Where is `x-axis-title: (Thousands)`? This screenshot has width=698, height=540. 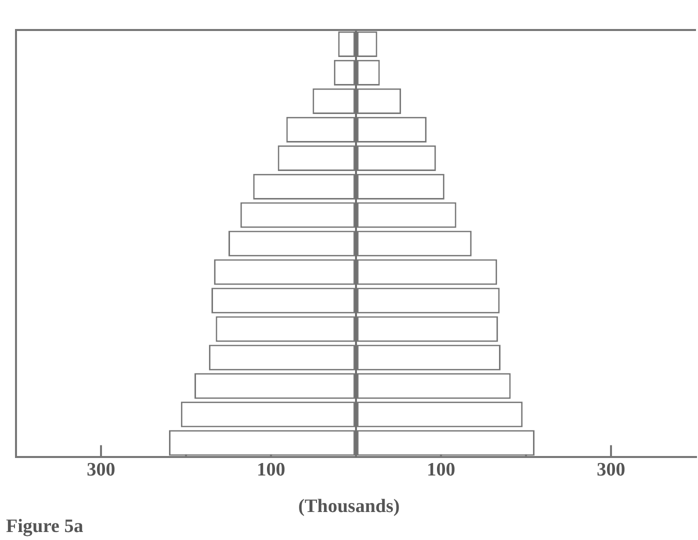 x-axis-title: (Thousands) is located at coordinates (349, 506).